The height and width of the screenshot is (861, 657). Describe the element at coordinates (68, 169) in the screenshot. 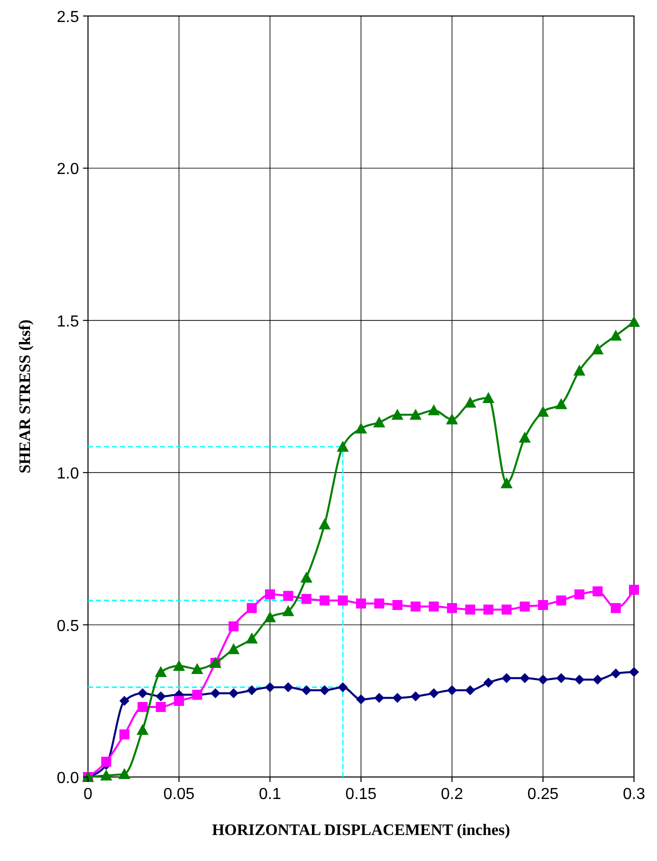

I see `y-tick-label: 2.0` at that location.